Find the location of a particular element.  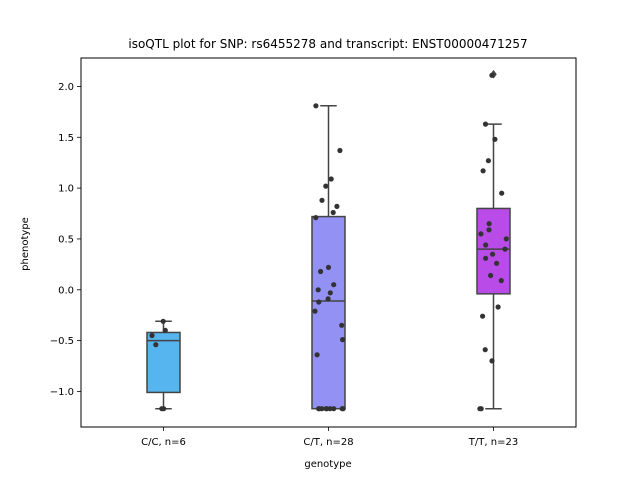

y-tick-label: 2.0 is located at coordinates (66, 87).